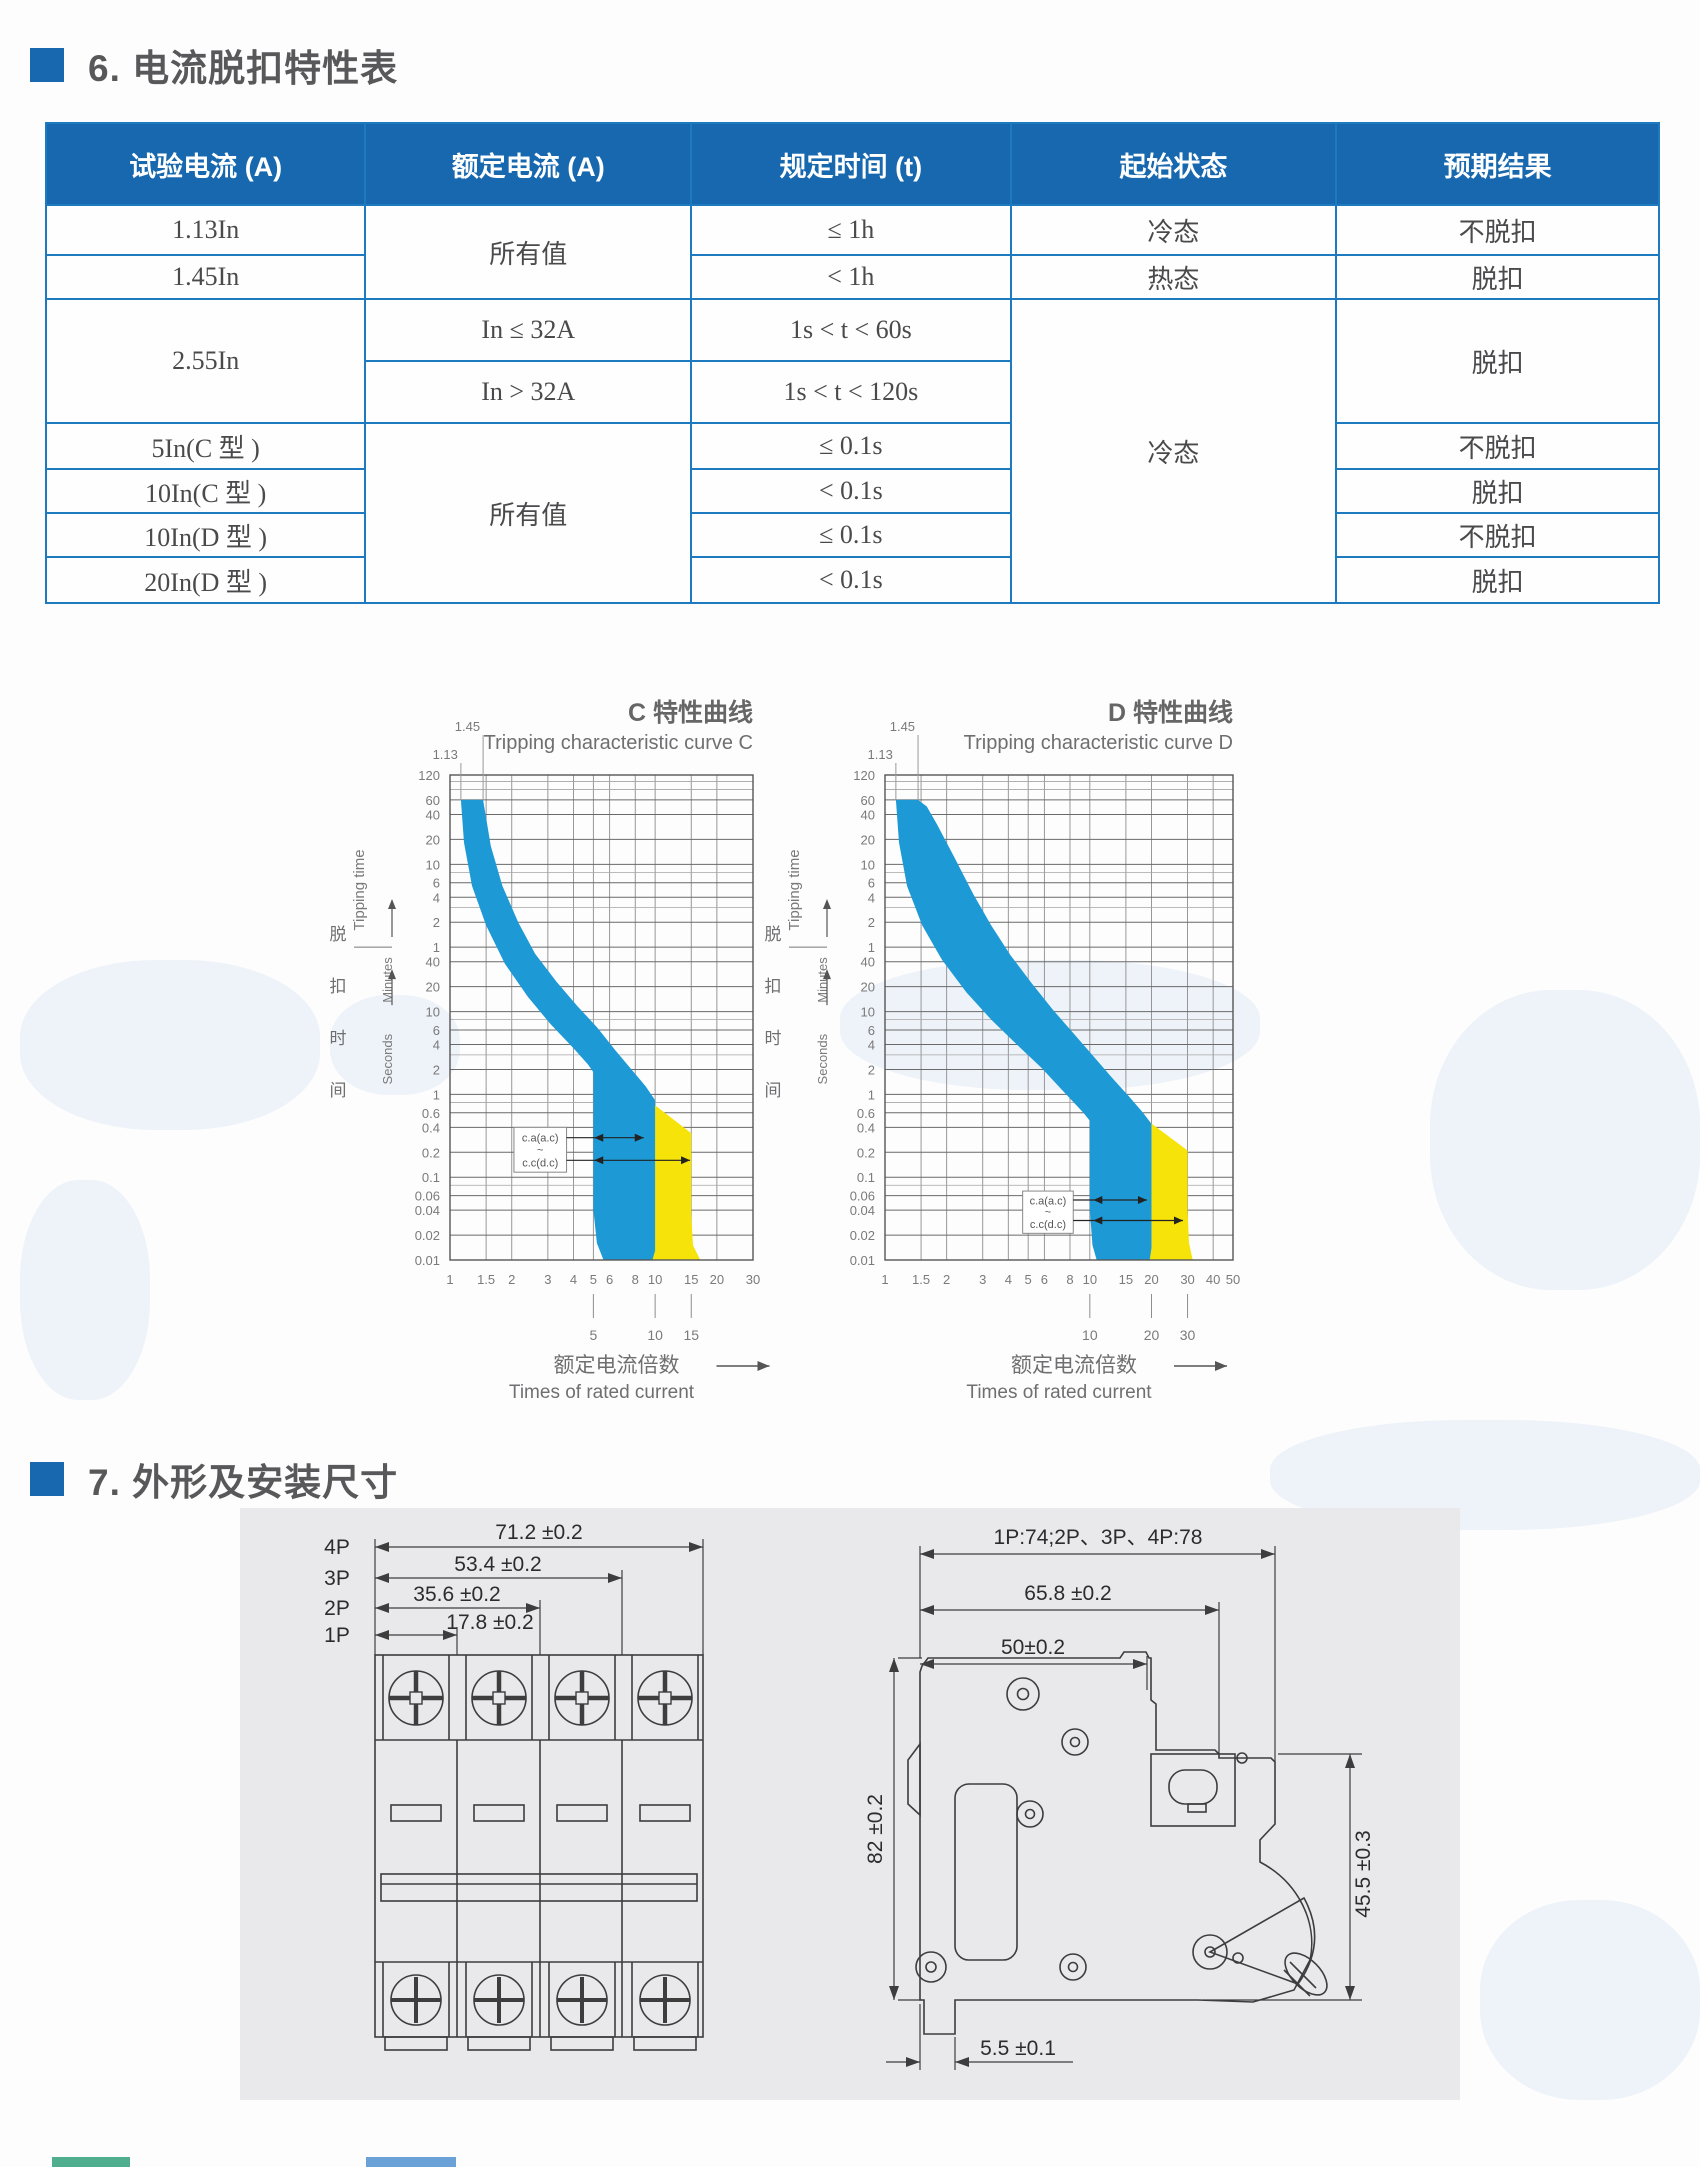 This screenshot has width=1700, height=2167. I want to click on svg-text: 0.6, so click(866, 1113).